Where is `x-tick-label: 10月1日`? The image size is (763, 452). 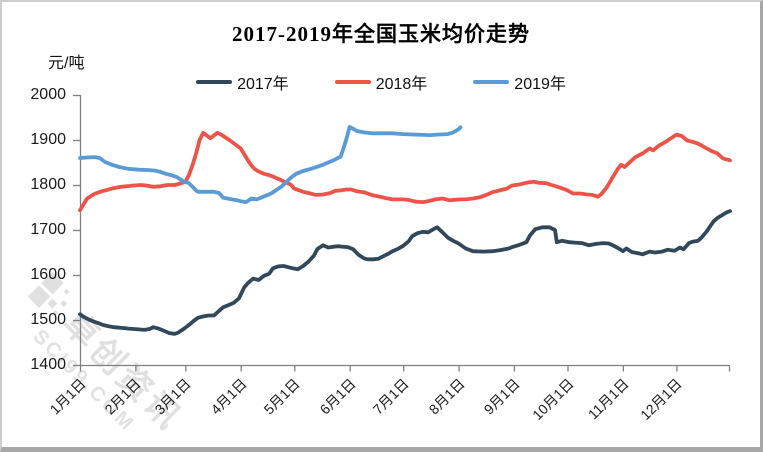 x-tick-label: 10月1日 is located at coordinates (552, 399).